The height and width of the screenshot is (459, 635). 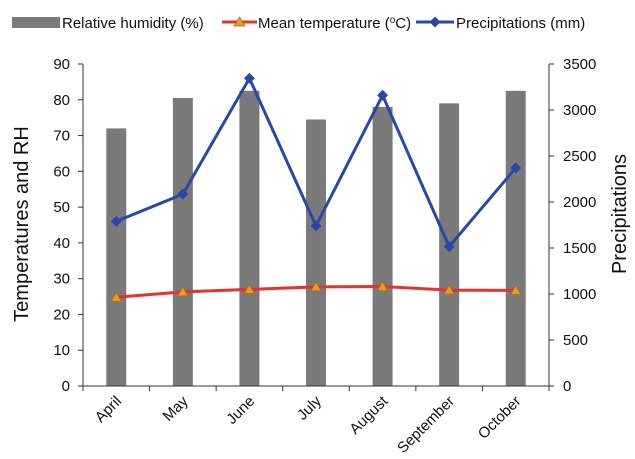 I want to click on humidity-bar-may, so click(x=182, y=241).